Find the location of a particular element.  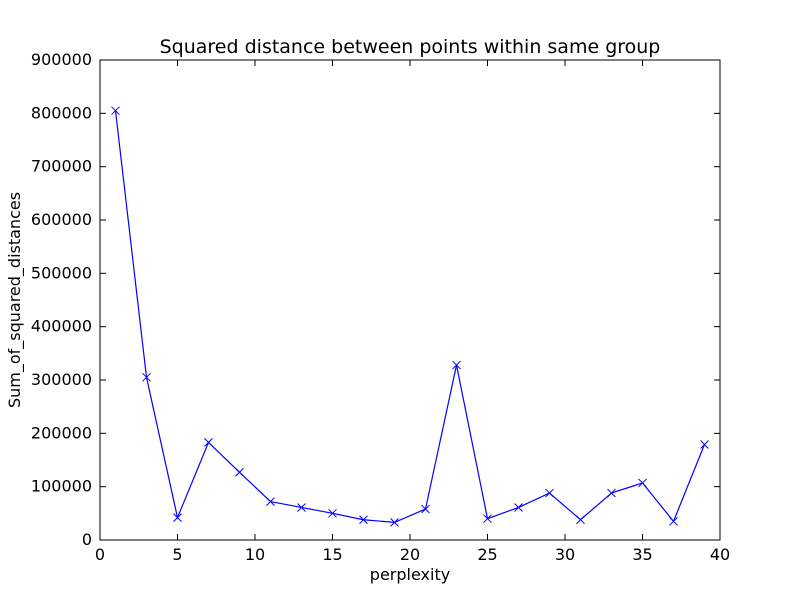

x-tick-label: 15 is located at coordinates (332, 554).